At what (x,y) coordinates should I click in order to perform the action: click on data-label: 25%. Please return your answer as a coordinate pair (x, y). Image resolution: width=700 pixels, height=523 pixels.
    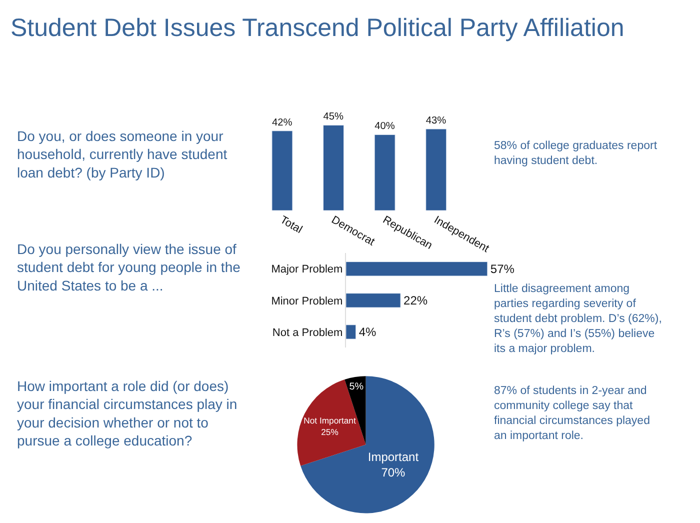
    Looking at the image, I should click on (330, 431).